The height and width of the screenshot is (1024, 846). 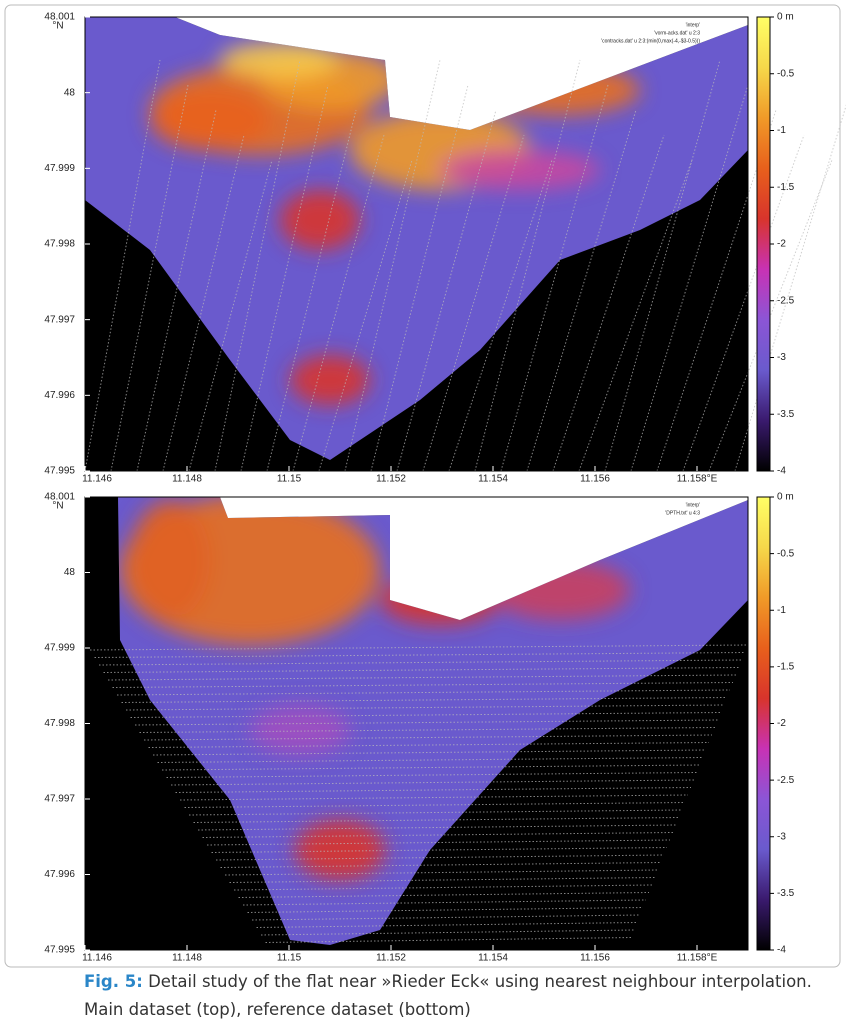 I want to click on key-entry: 'DPTH.txt' u 4:3, so click(x=682, y=513).